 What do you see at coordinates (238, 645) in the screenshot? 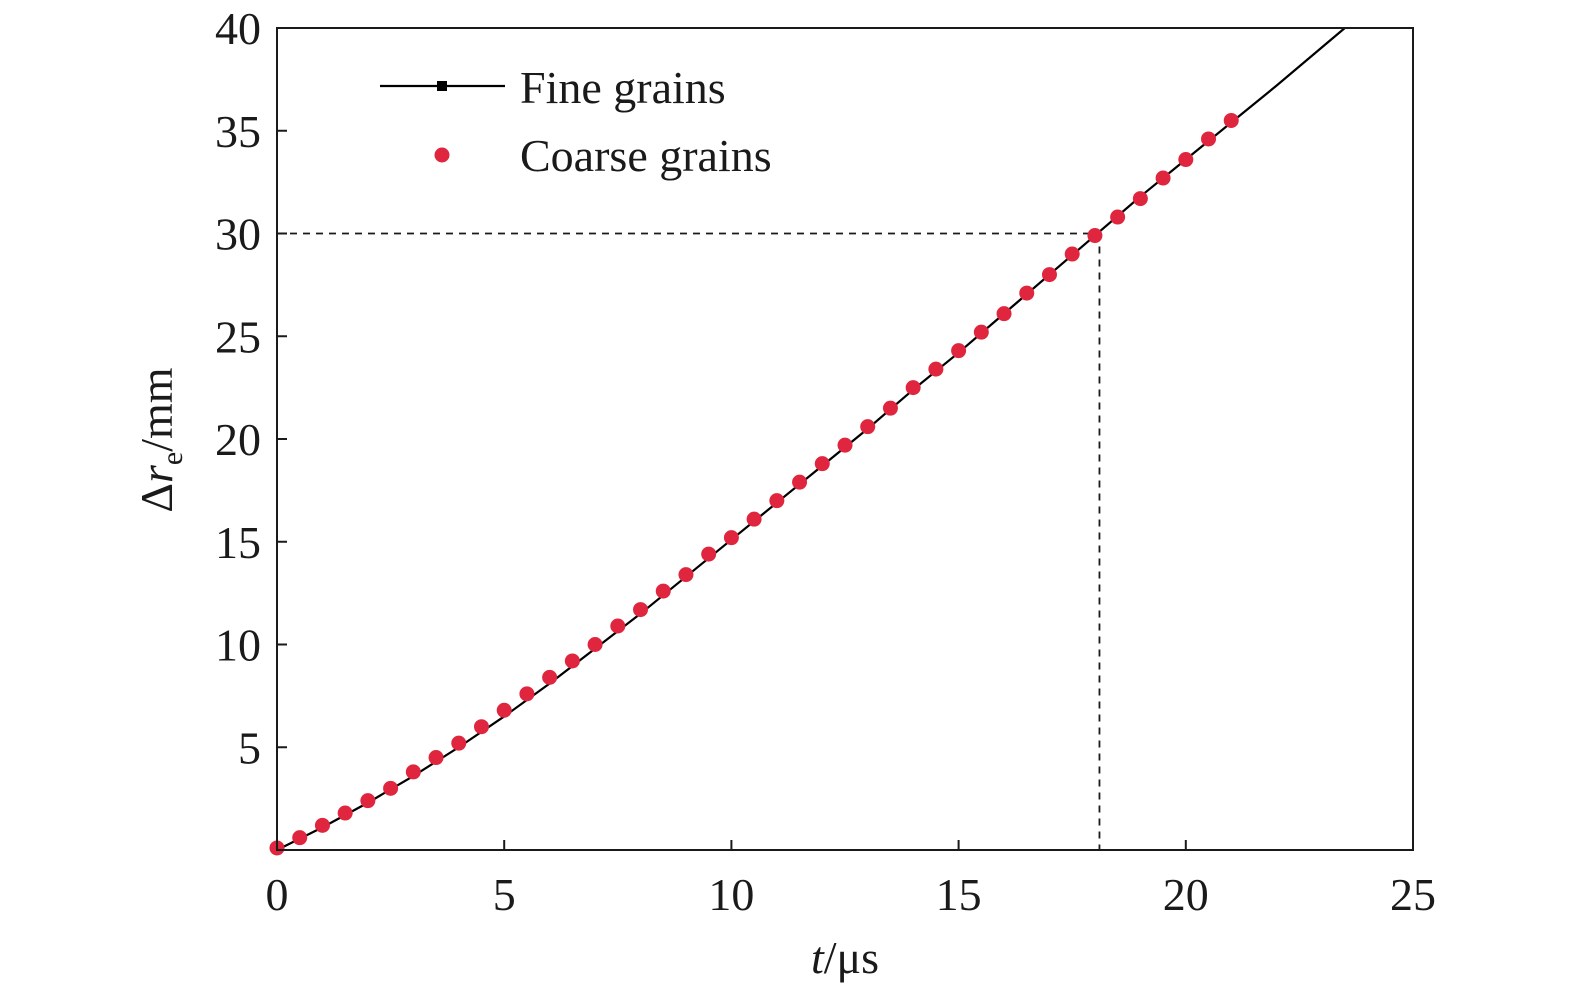
I see `y-tick-label: 10` at bounding box center [238, 645].